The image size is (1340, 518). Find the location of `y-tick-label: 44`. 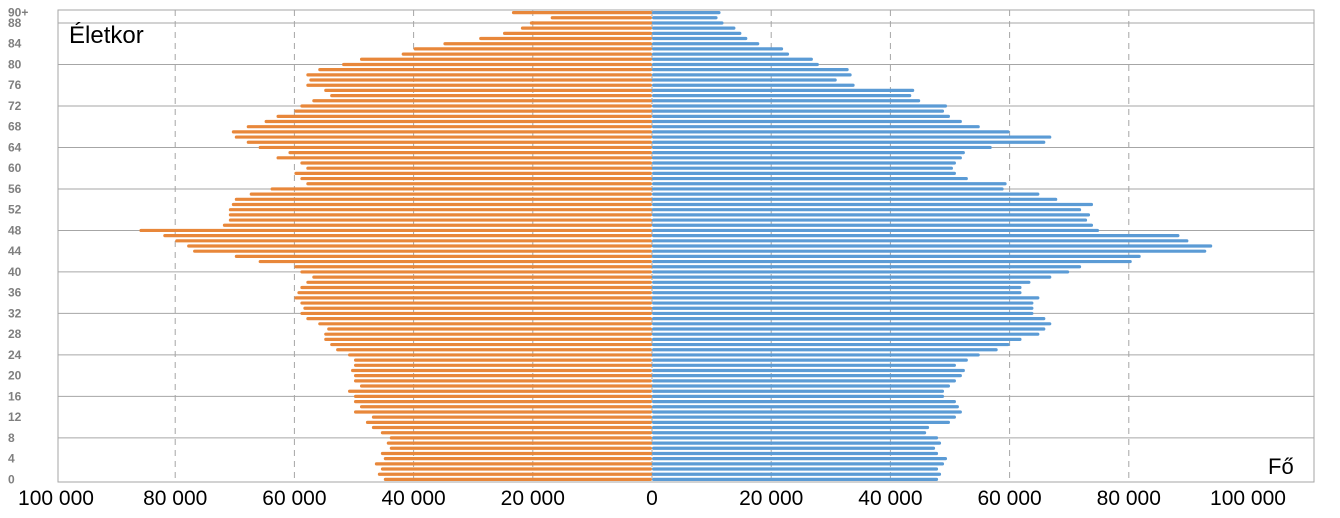

y-tick-label: 44 is located at coordinates (15, 251).